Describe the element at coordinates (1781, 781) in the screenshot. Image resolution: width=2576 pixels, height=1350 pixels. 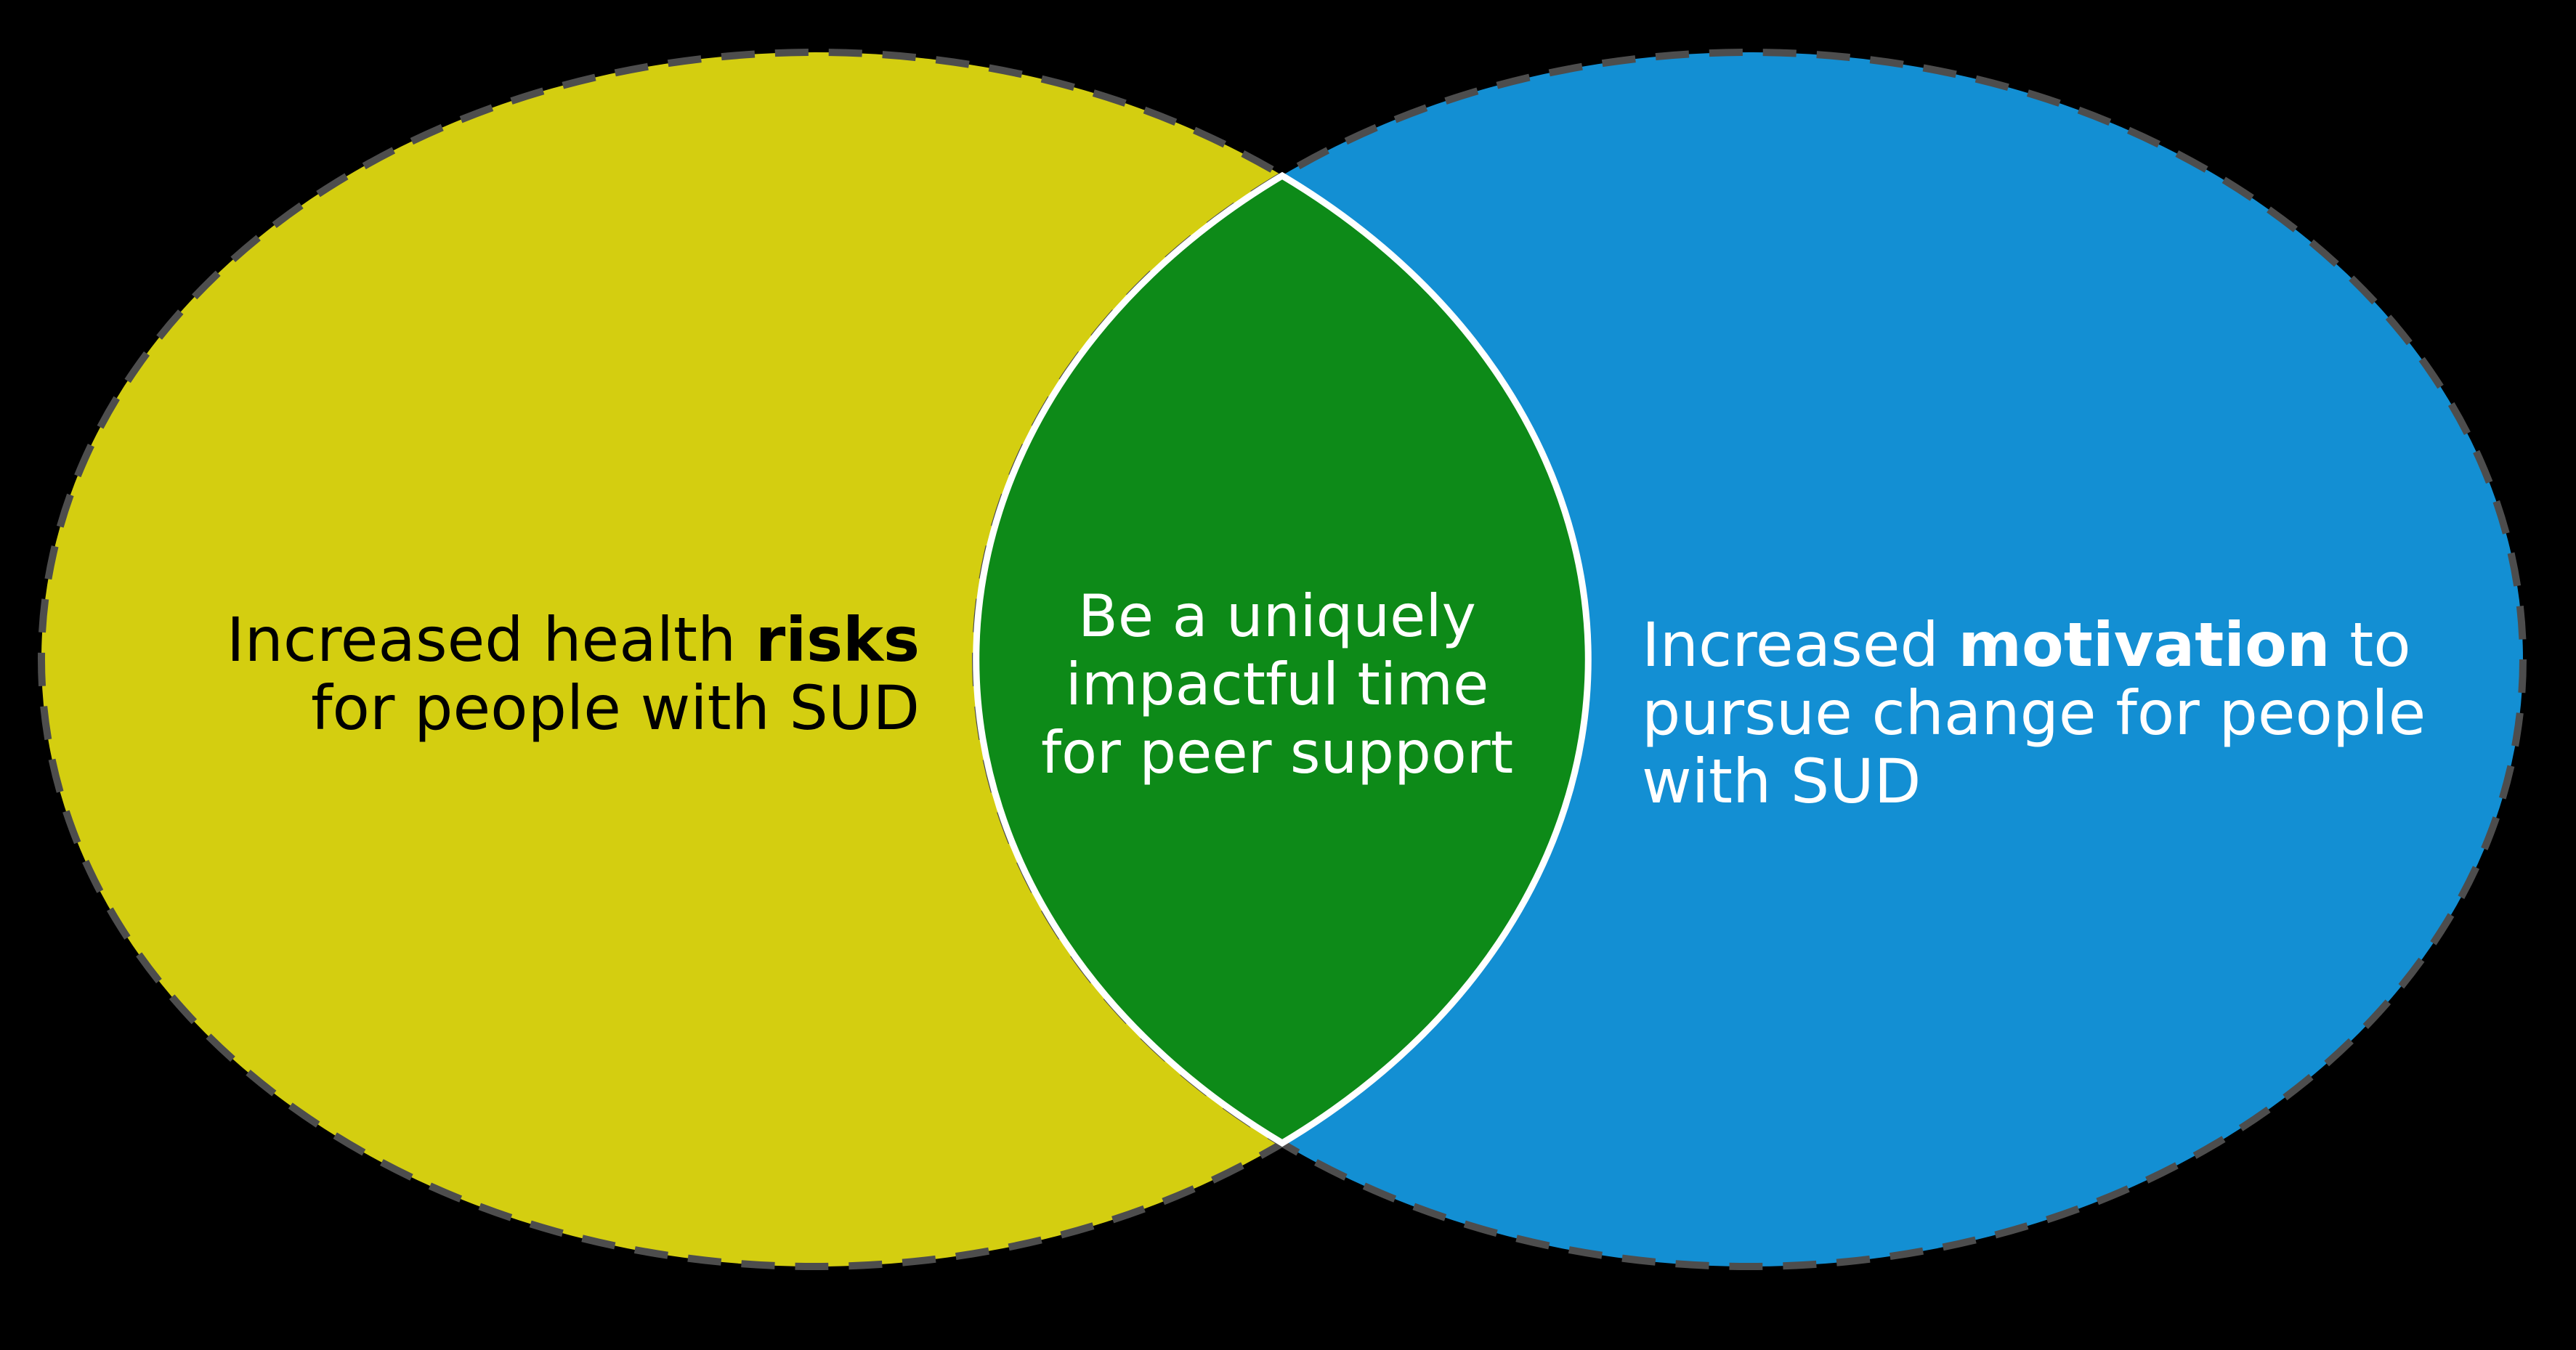
I see `right-label-line3: with SUD` at that location.